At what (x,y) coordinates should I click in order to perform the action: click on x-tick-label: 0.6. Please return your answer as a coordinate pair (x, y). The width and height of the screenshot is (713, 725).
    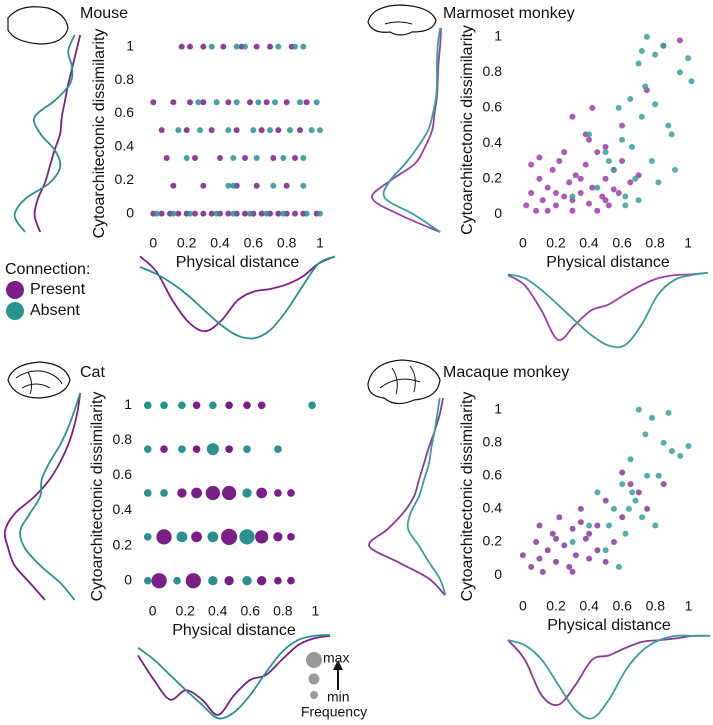
    Looking at the image, I should click on (623, 606).